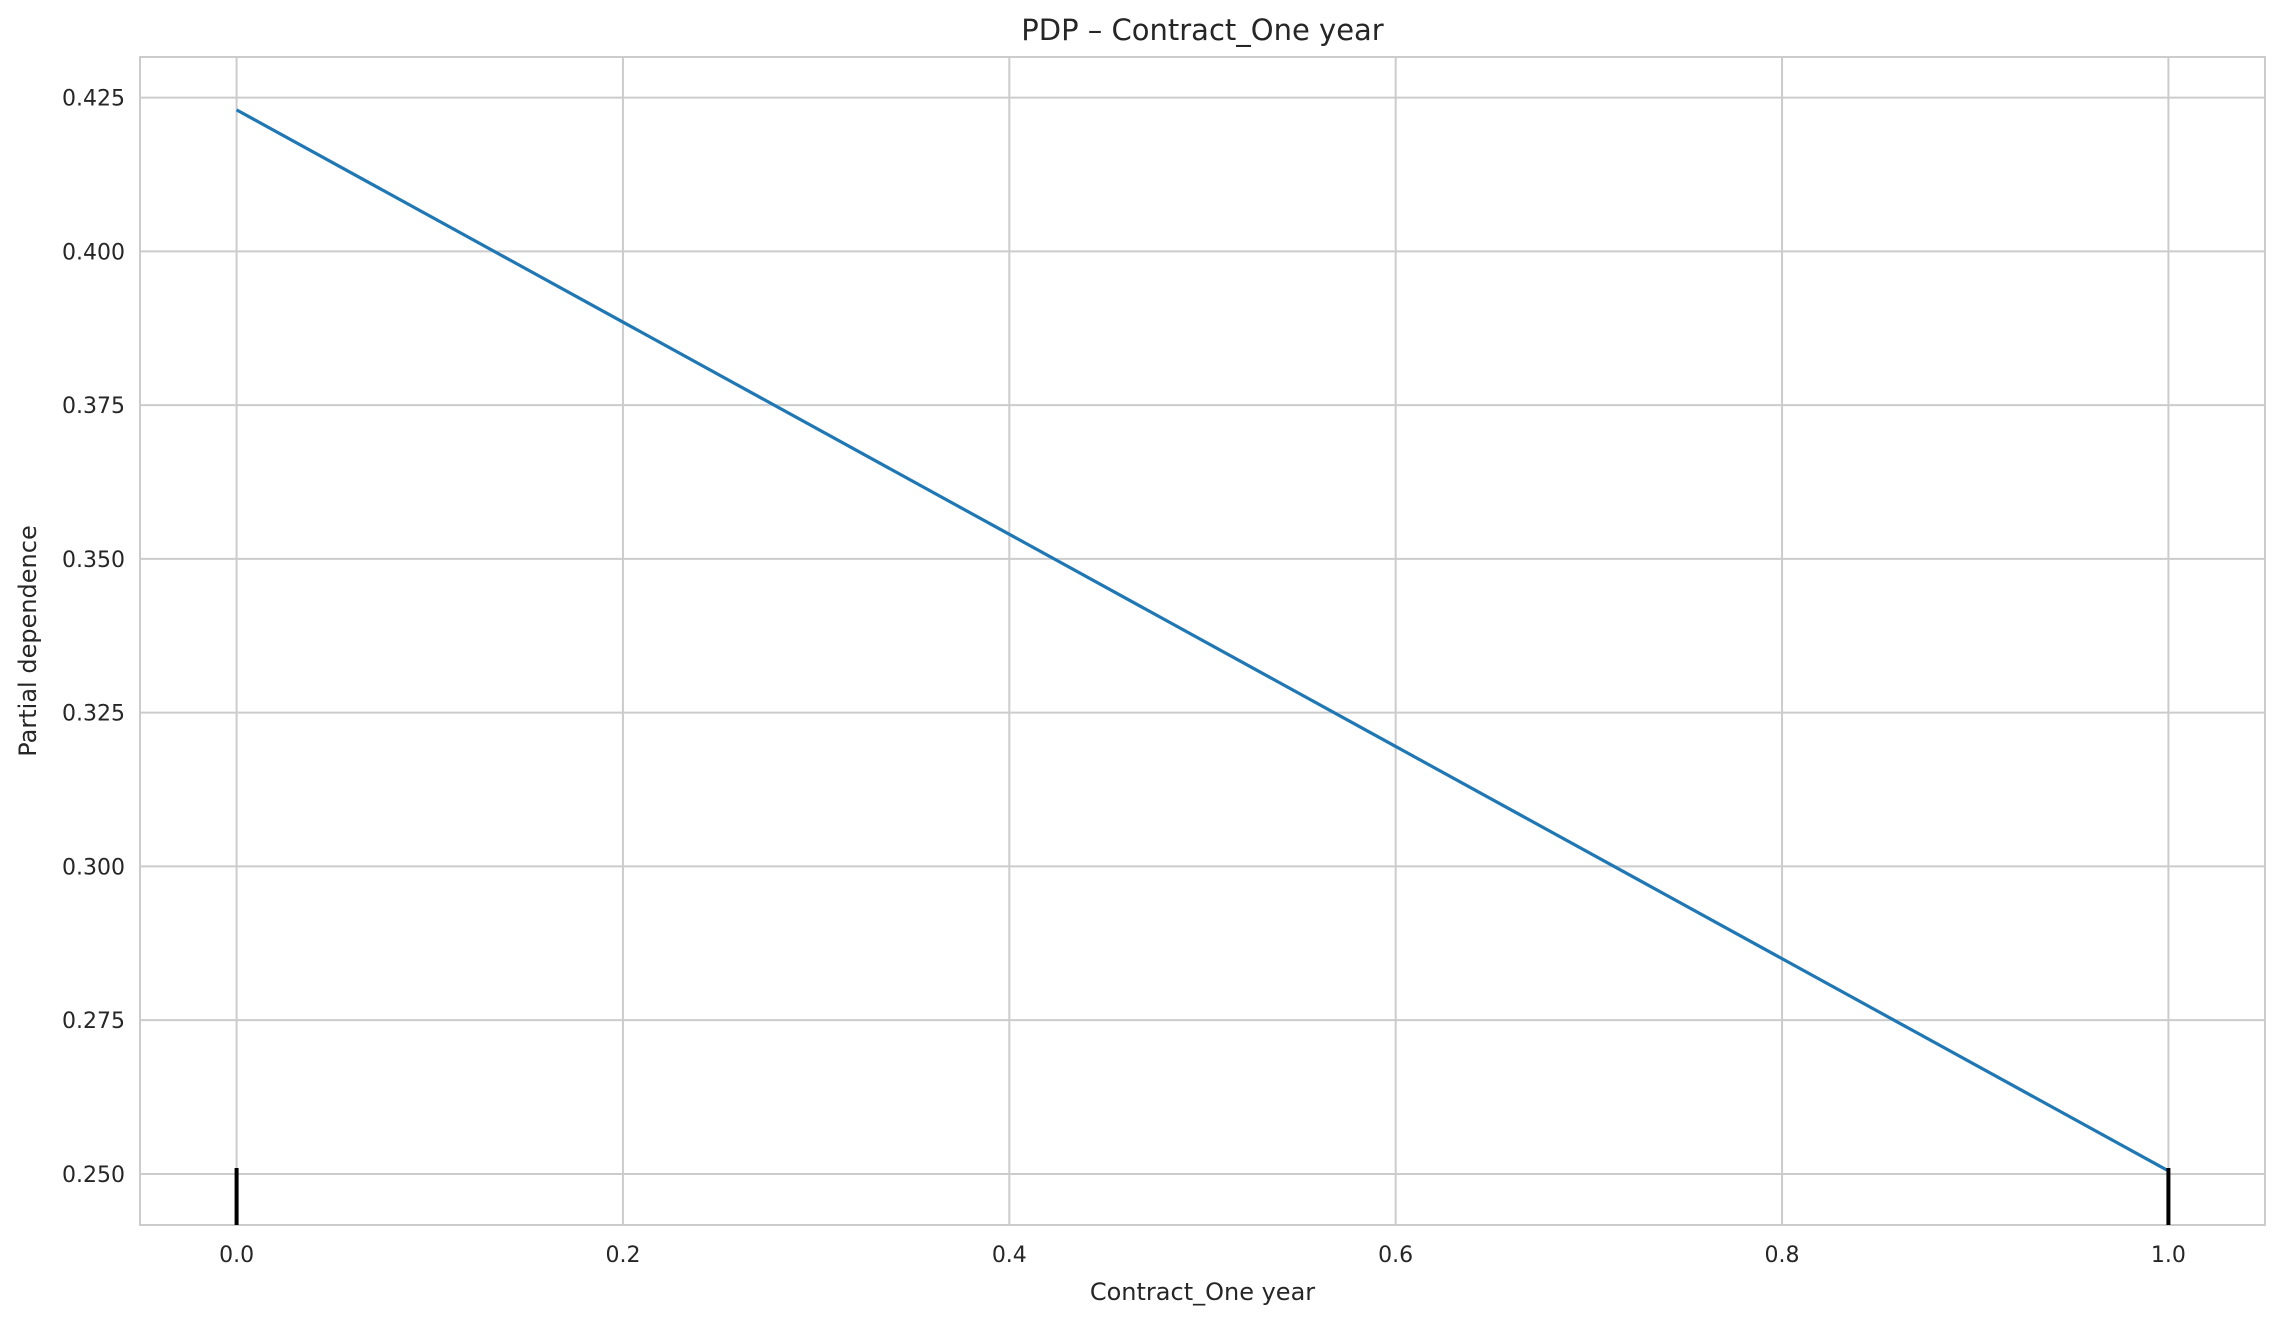  What do you see at coordinates (1202, 1196) in the screenshot?
I see `rug-marks` at bounding box center [1202, 1196].